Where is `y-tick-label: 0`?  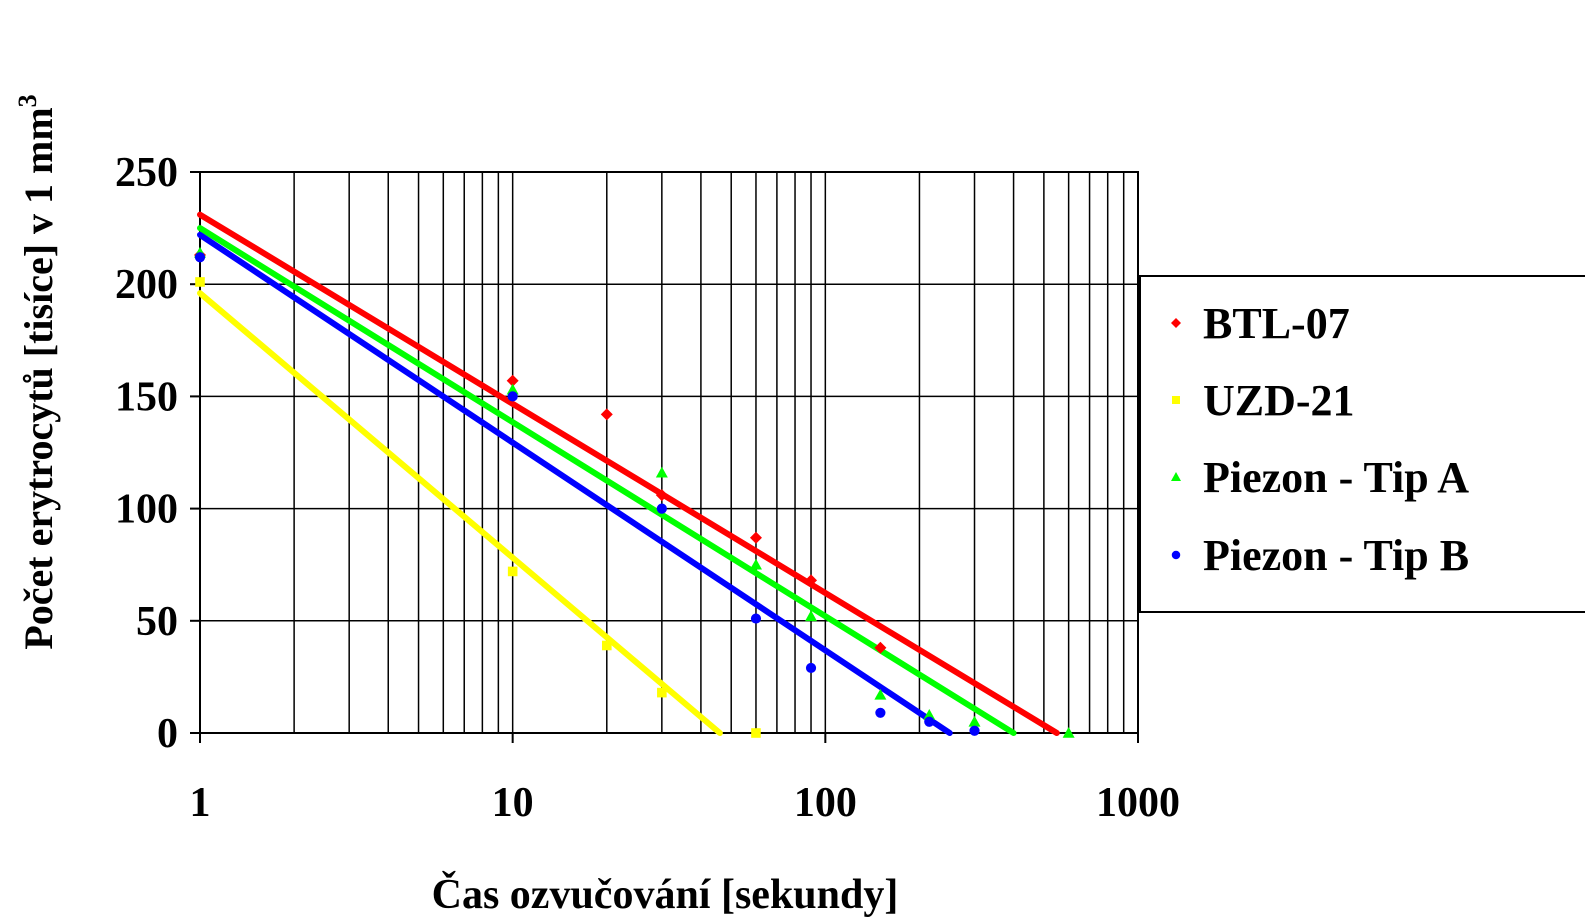 y-tick-label: 0 is located at coordinates (167, 734).